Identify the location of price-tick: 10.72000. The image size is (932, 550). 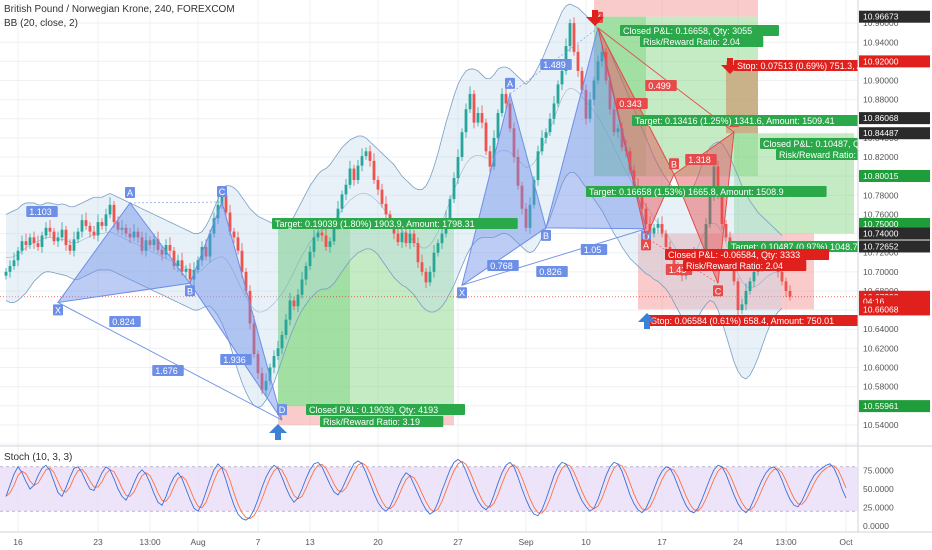
(881, 253).